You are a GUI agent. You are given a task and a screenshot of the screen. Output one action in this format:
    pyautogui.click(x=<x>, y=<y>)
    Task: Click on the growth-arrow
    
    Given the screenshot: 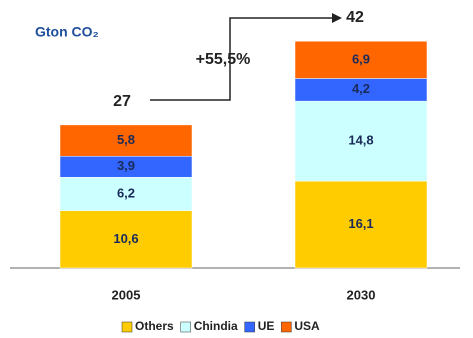 What is the action you would take?
    pyautogui.click(x=241, y=59)
    